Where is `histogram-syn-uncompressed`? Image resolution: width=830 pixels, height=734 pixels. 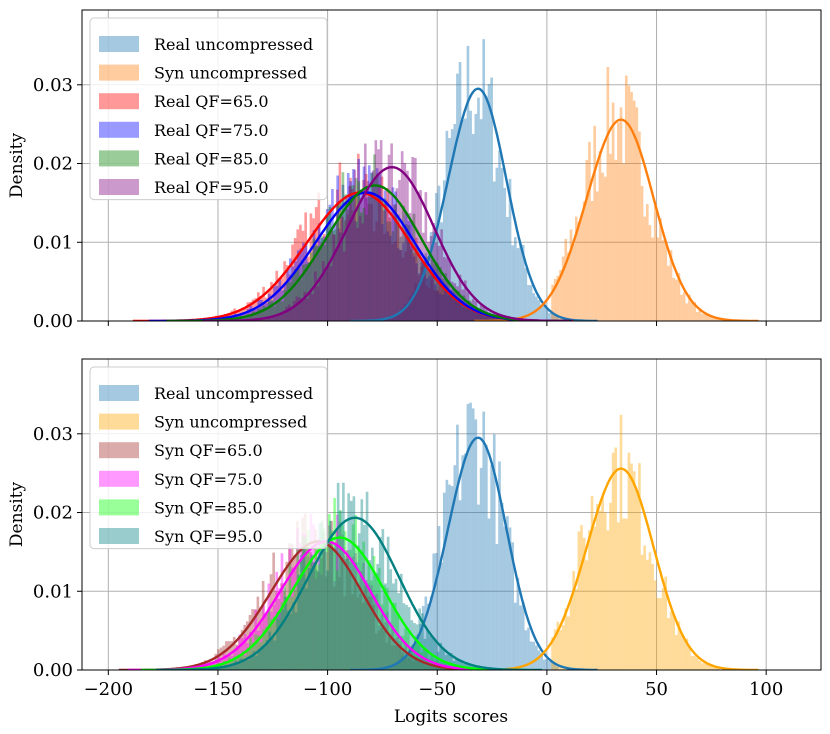
histogram-syn-uncompressed is located at coordinates (635, 542).